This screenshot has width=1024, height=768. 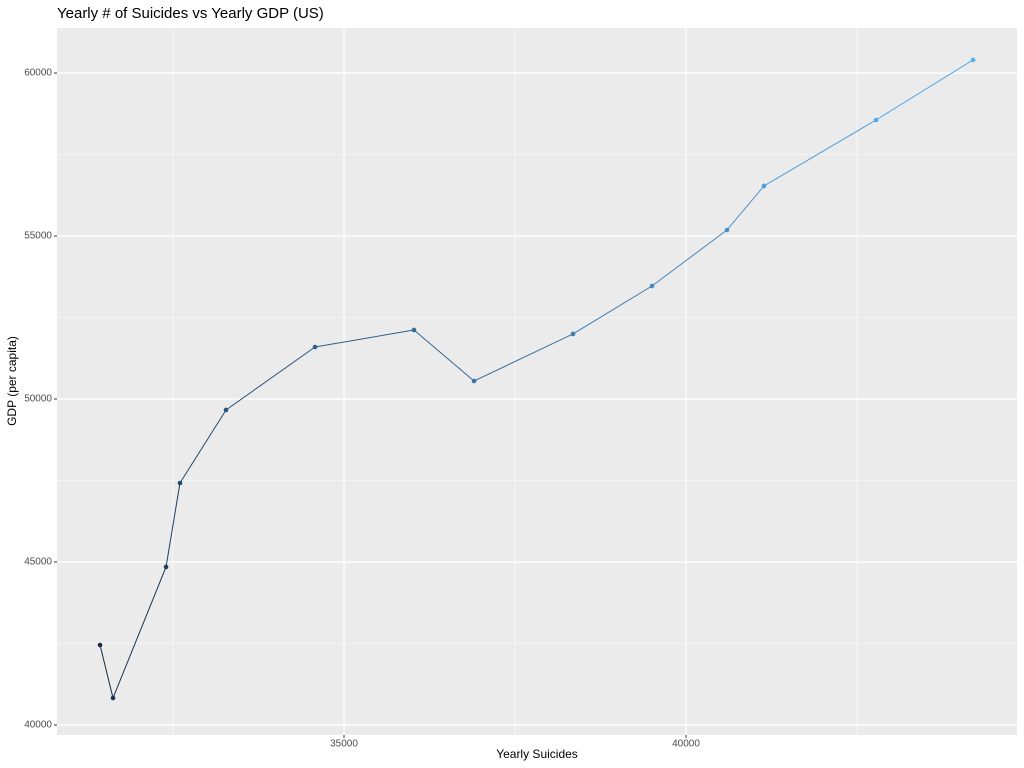 I want to click on x-axis-title: Yearly Suicides, so click(x=537, y=754).